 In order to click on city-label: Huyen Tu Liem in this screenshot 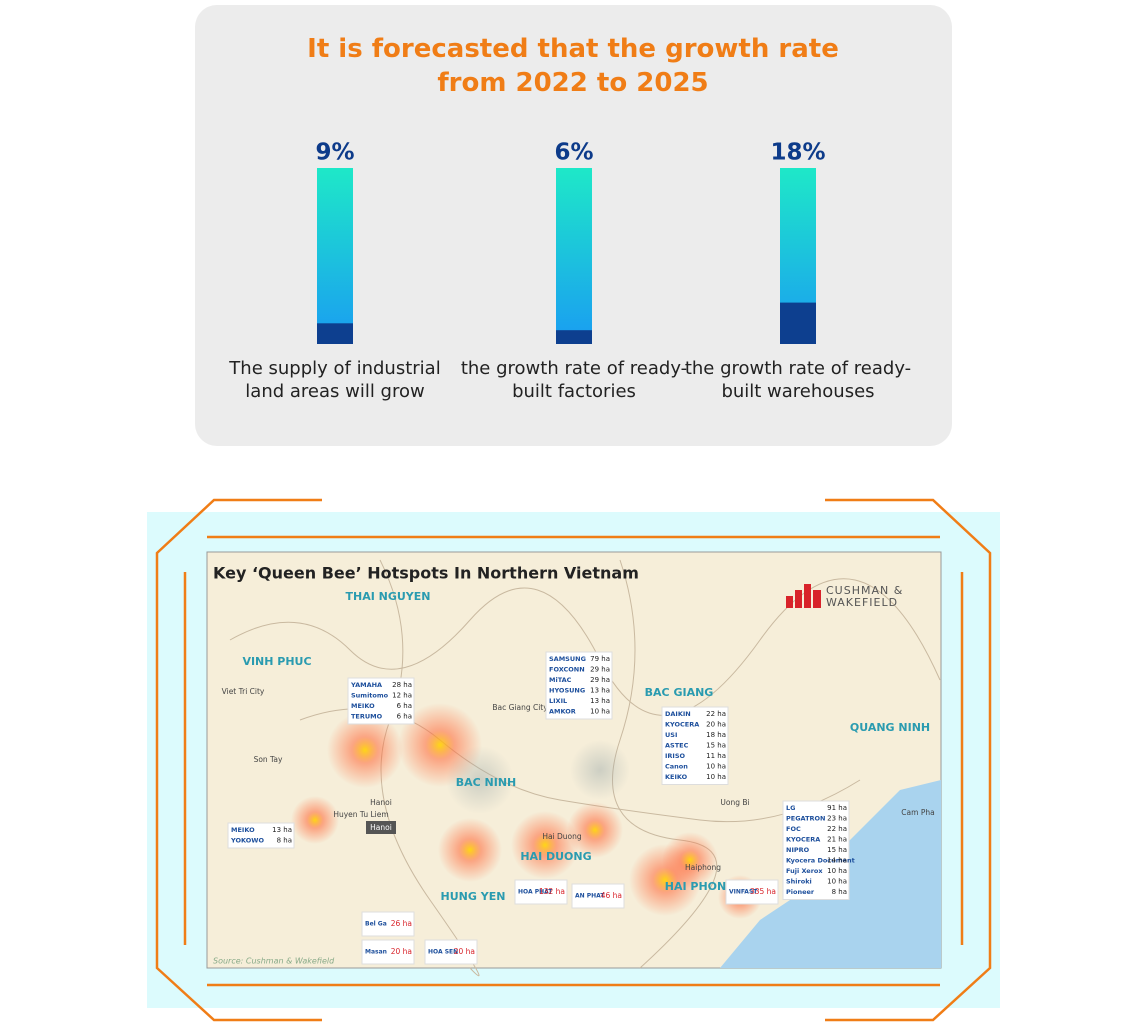, I will do `click(360, 814)`.